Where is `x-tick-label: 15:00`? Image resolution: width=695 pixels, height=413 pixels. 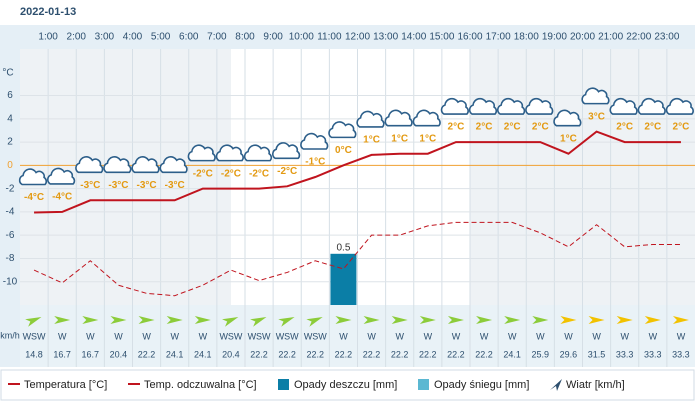
x-tick-label: 15:00 is located at coordinates (441, 37).